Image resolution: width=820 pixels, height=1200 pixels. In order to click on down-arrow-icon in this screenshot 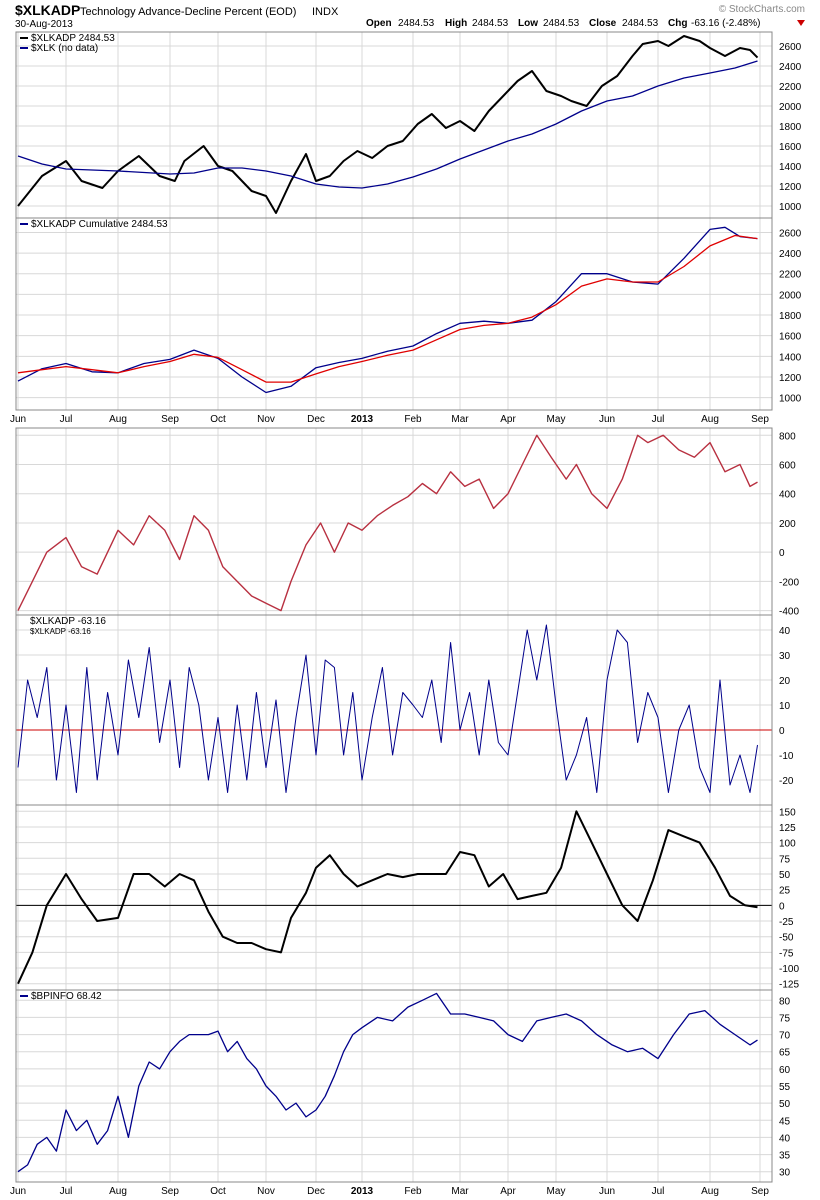, I will do `click(801, 23)`.